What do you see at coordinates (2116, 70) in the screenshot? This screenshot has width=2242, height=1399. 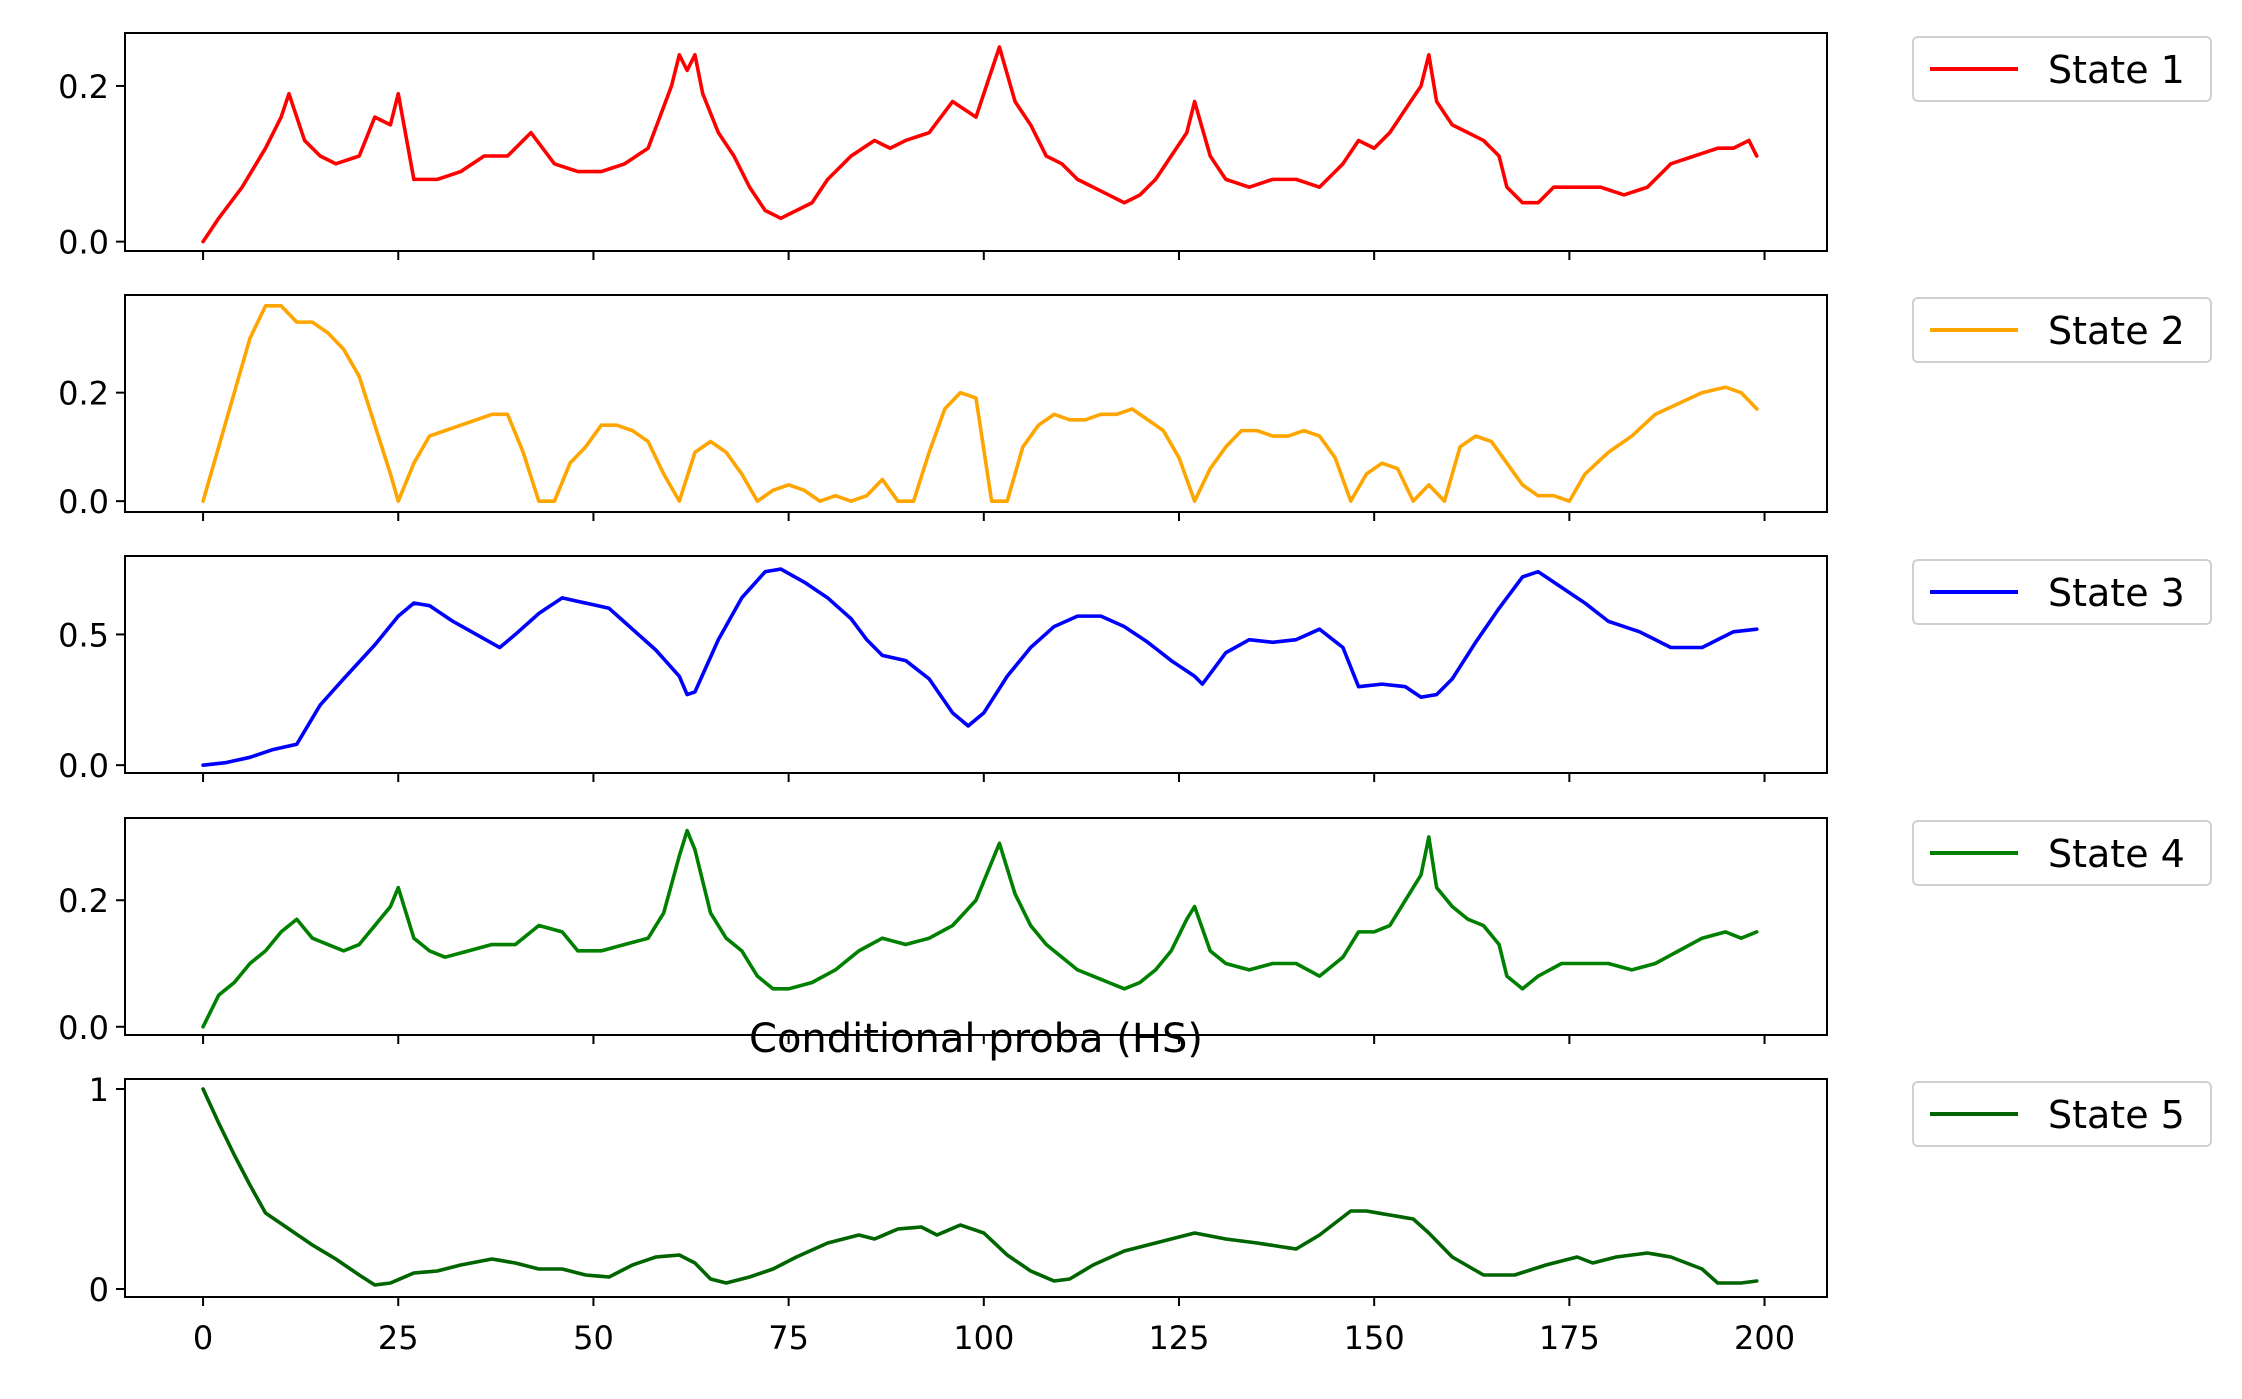 I see `legend-label-state-1: State 1` at bounding box center [2116, 70].